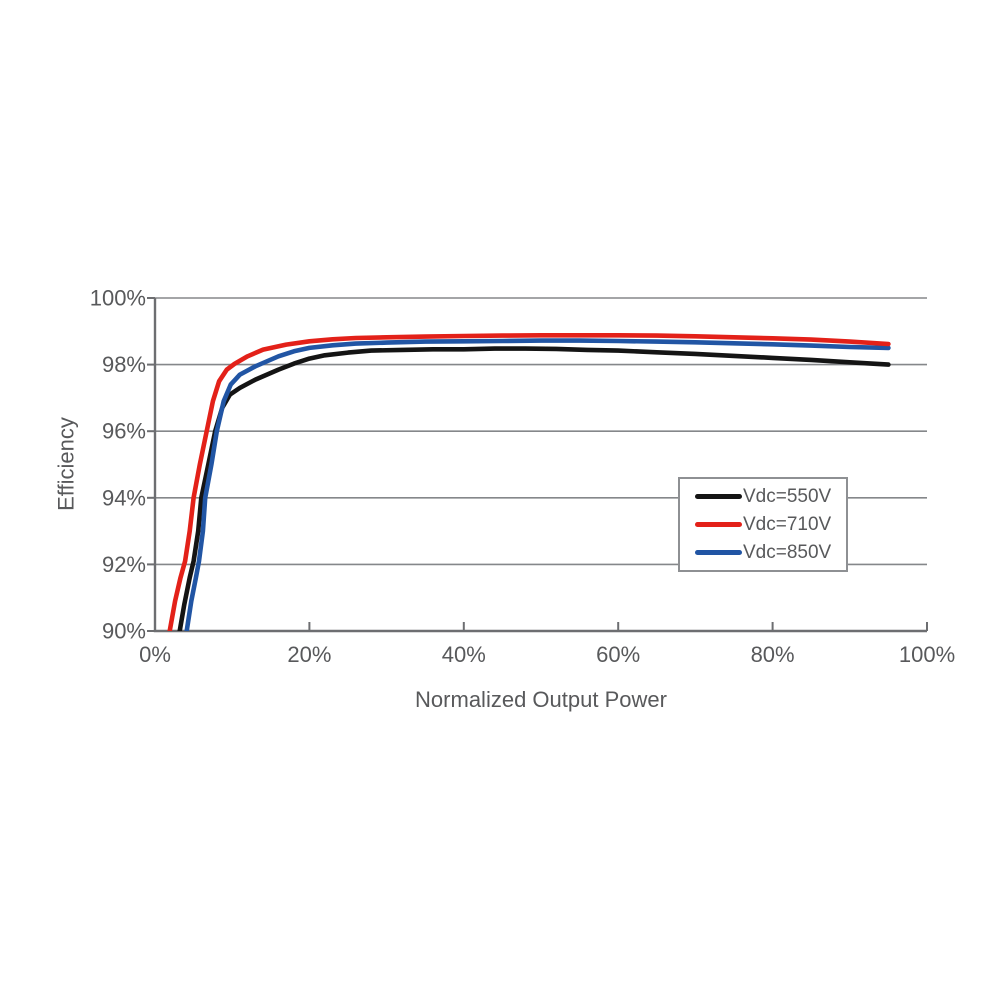 This screenshot has width=1000, height=1000. Describe the element at coordinates (66, 464) in the screenshot. I see `y-axis-title: Efficiency` at that location.